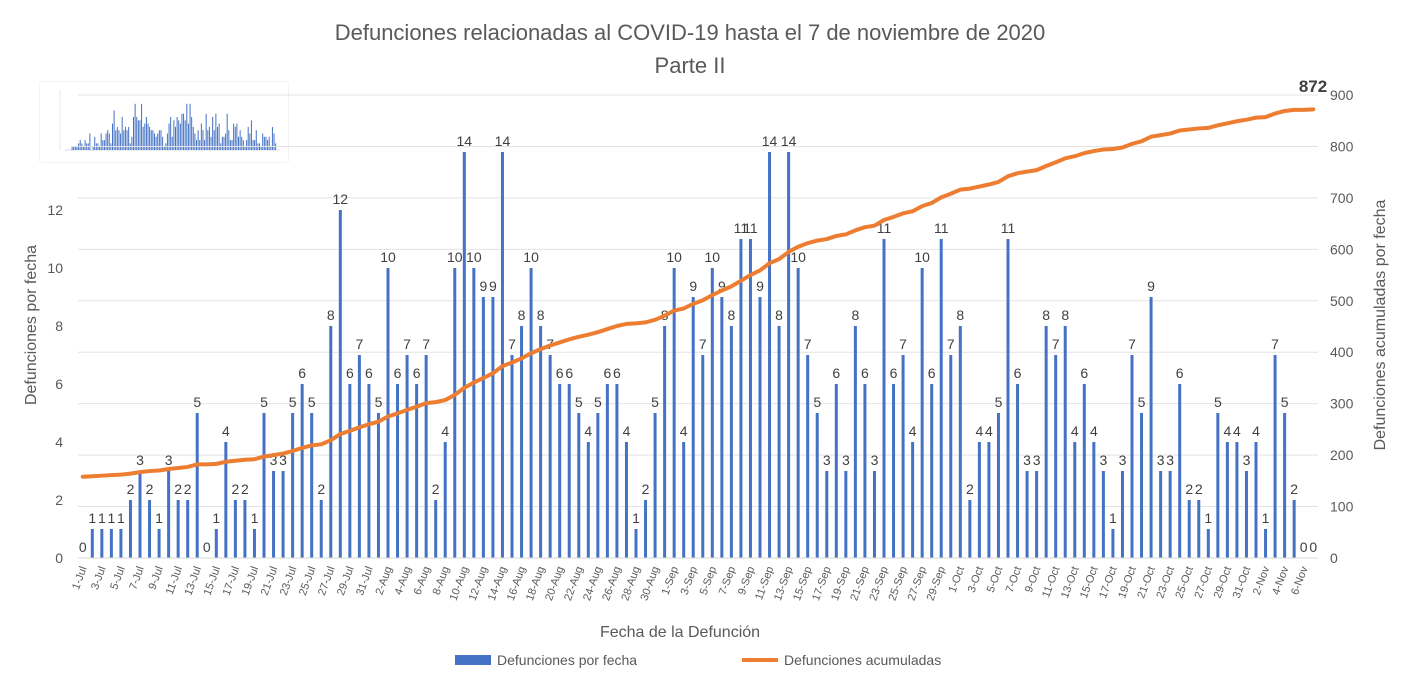 This screenshot has width=1405, height=692. Describe the element at coordinates (98, 578) in the screenshot. I see `x-tick-label: 3-Jul` at that location.